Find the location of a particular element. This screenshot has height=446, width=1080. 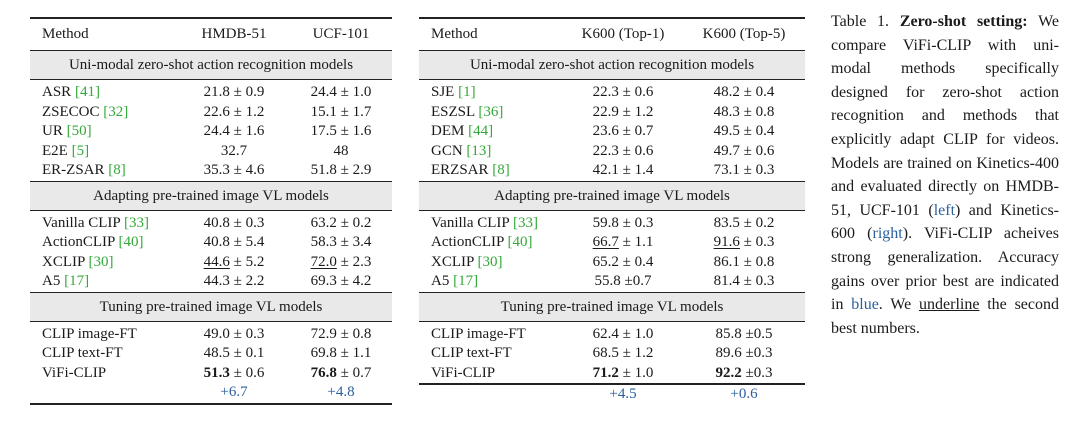

cell-value: 62.4 ± 1.0 is located at coordinates (623, 333).